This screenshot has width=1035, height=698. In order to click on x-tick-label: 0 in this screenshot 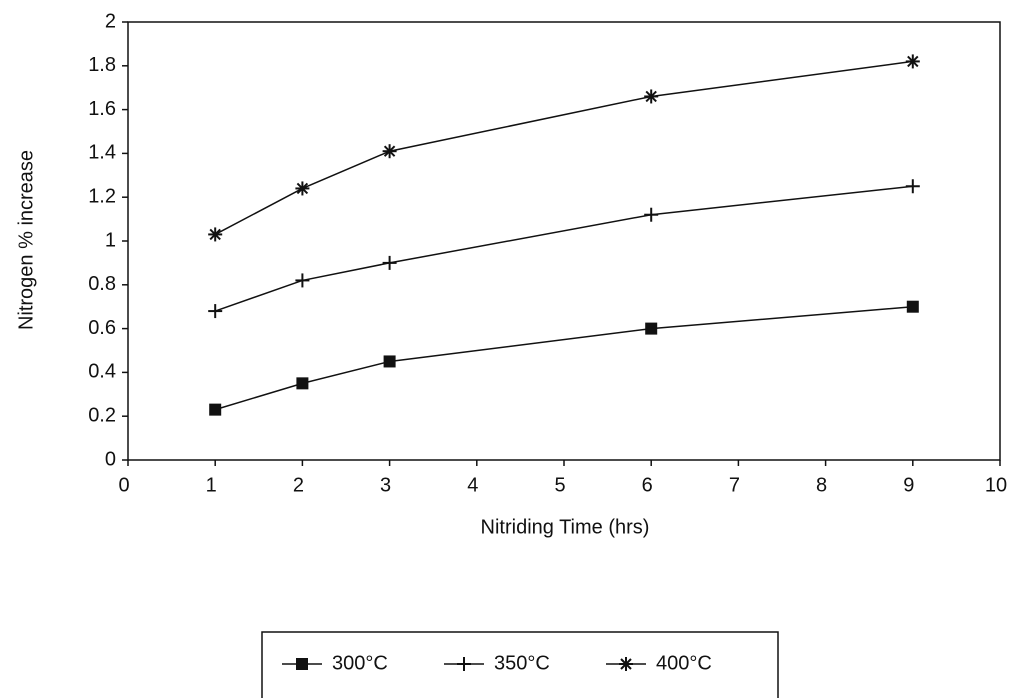, I will do `click(123, 485)`.